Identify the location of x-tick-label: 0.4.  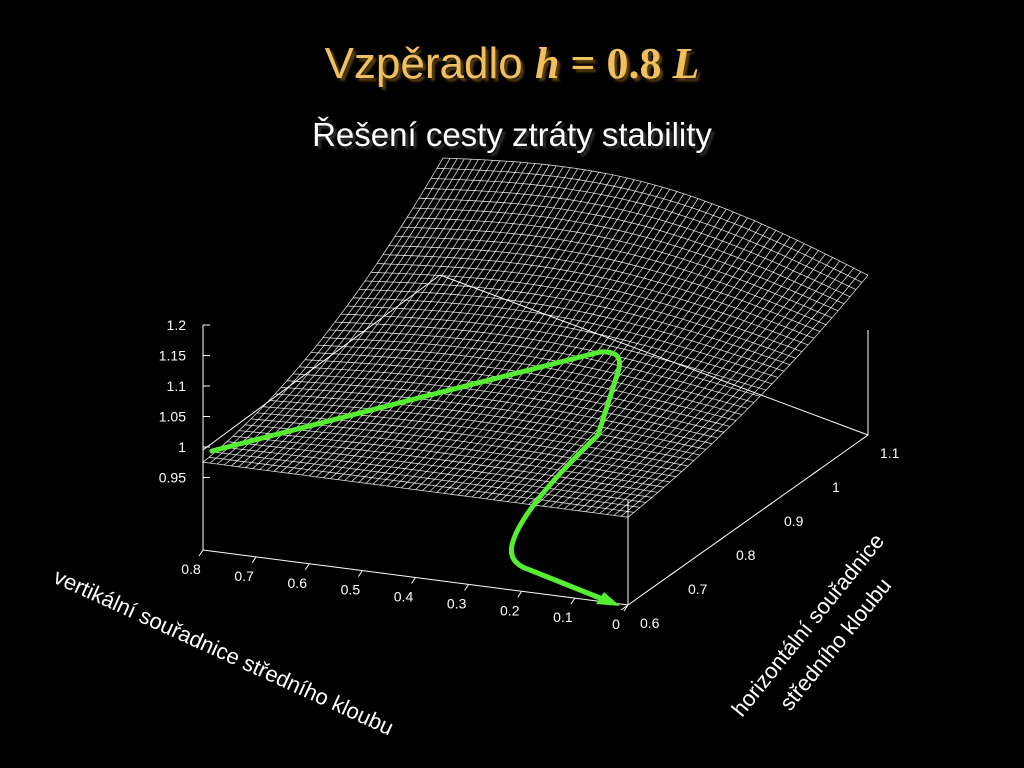
(404, 597).